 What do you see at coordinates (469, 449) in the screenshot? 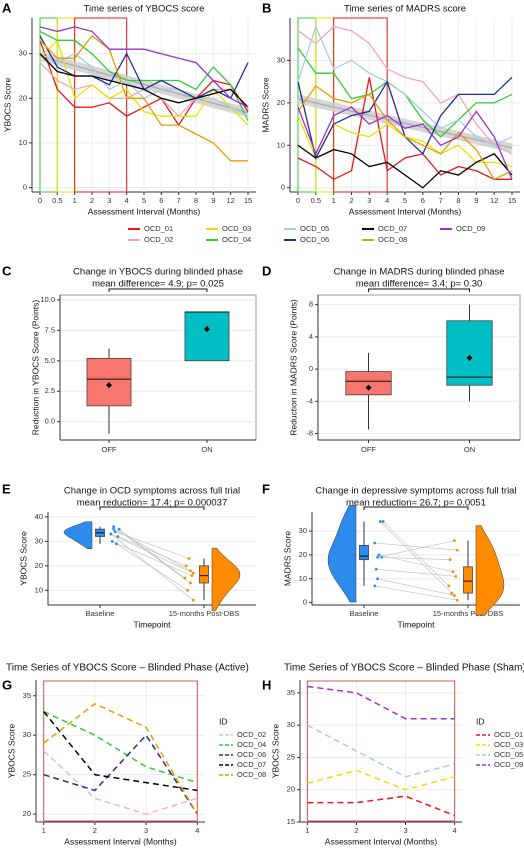
I see `x-tick-label: ON` at bounding box center [469, 449].